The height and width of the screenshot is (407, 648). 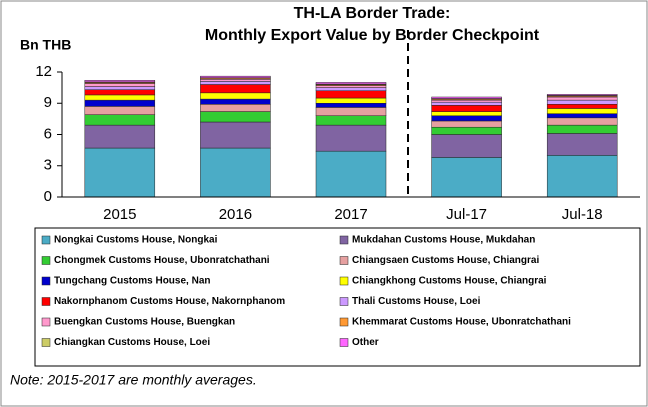 What do you see at coordinates (48, 133) in the screenshot?
I see `y-tick-label: 6` at bounding box center [48, 133].